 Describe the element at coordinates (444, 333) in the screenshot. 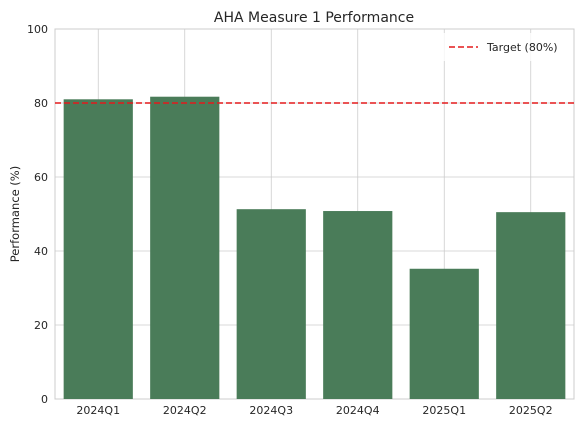

I see `bar-2025Q1` at that location.